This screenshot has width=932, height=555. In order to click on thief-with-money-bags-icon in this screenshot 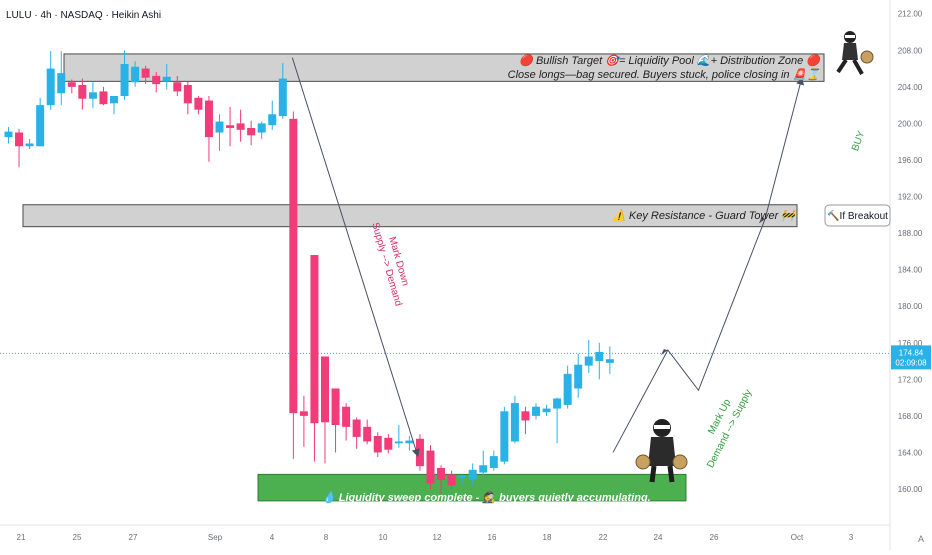, I will do `click(661, 451)`.